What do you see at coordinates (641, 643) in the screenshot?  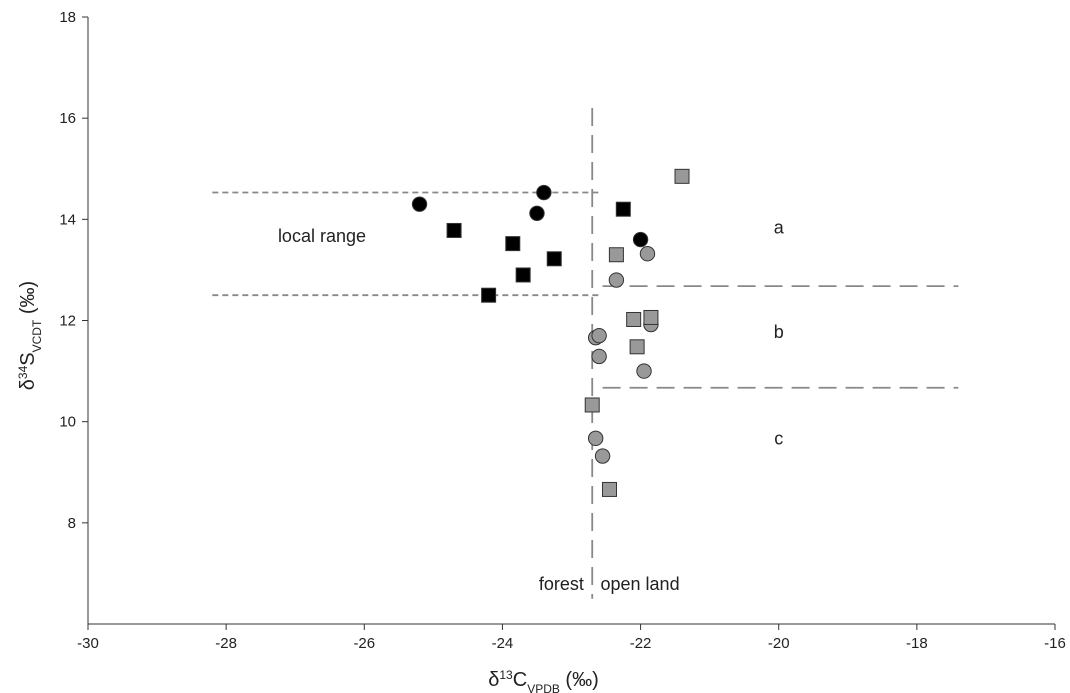 I see `x-tick-label: -22` at bounding box center [641, 643].